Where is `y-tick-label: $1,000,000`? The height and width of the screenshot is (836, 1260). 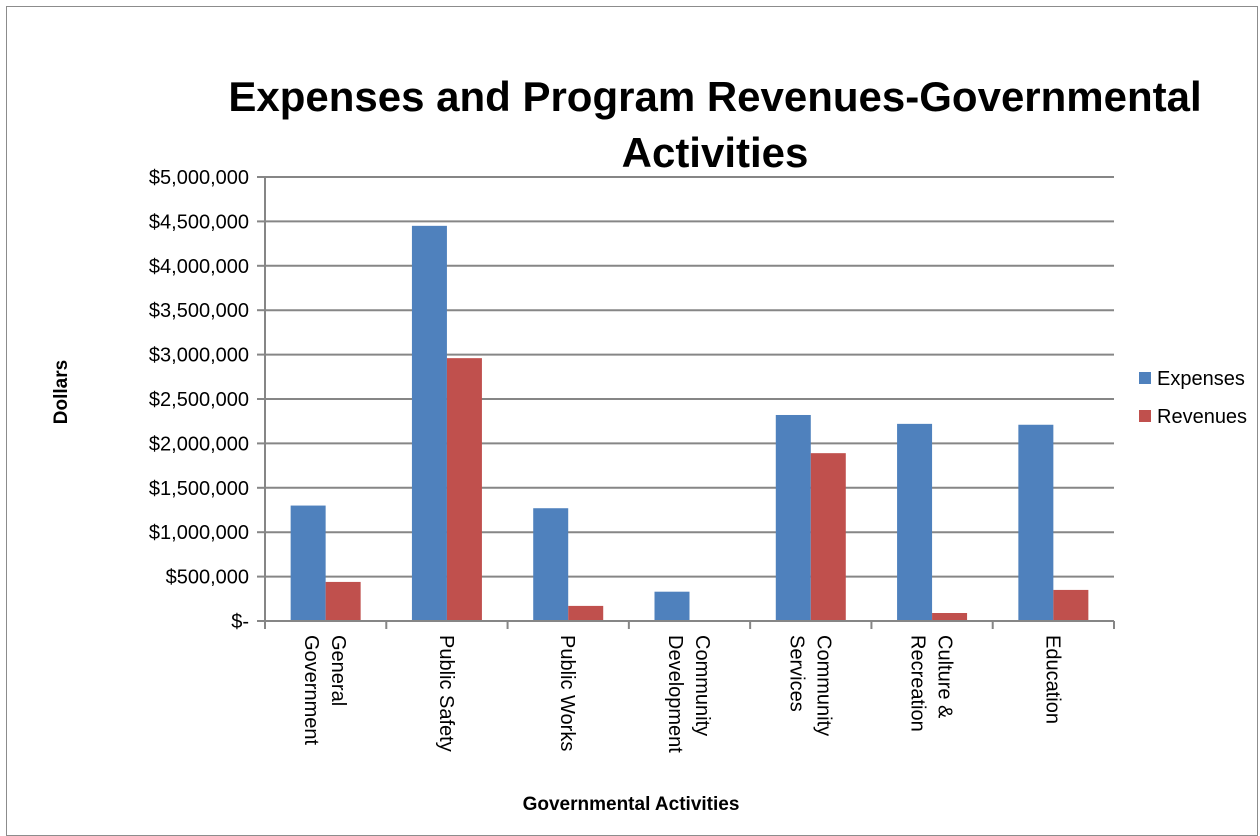
y-tick-label: $1,000,000 is located at coordinates (199, 533).